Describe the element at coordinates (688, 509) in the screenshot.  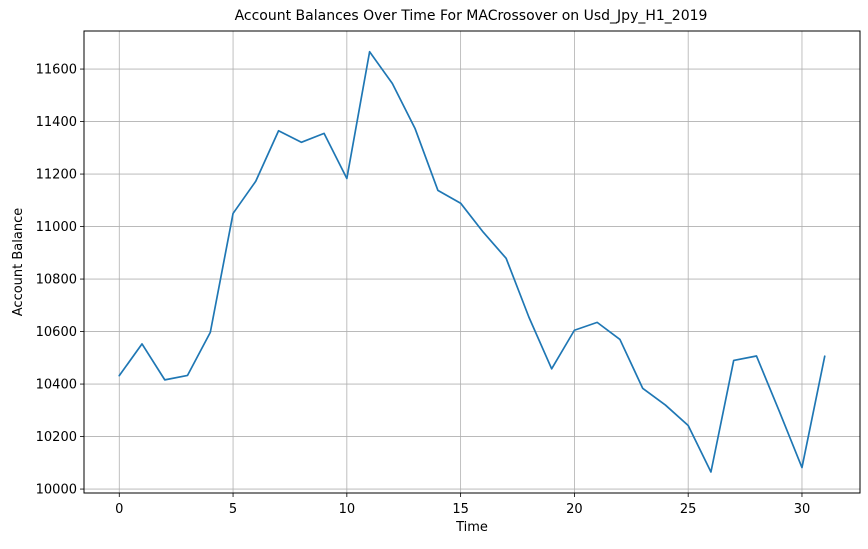
I see `x-tick-label: 25` at that location.